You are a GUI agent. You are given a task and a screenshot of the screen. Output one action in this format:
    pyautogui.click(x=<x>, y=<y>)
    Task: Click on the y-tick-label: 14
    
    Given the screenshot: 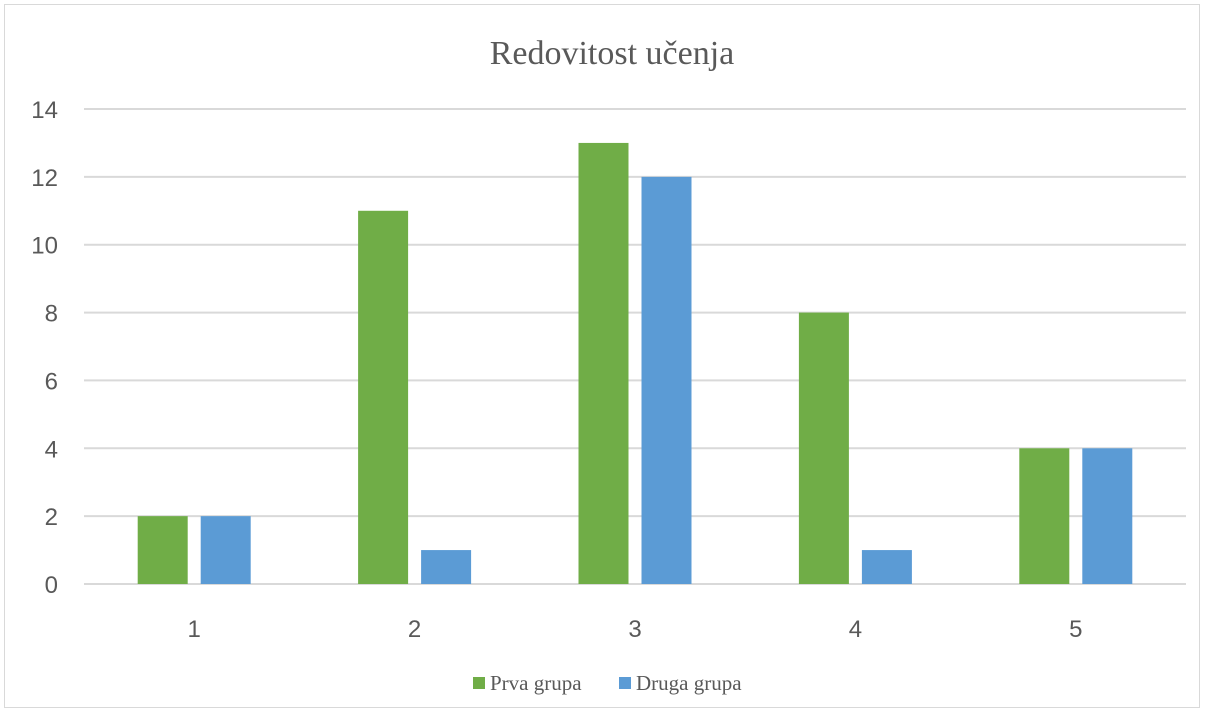 What is the action you would take?
    pyautogui.click(x=44, y=110)
    